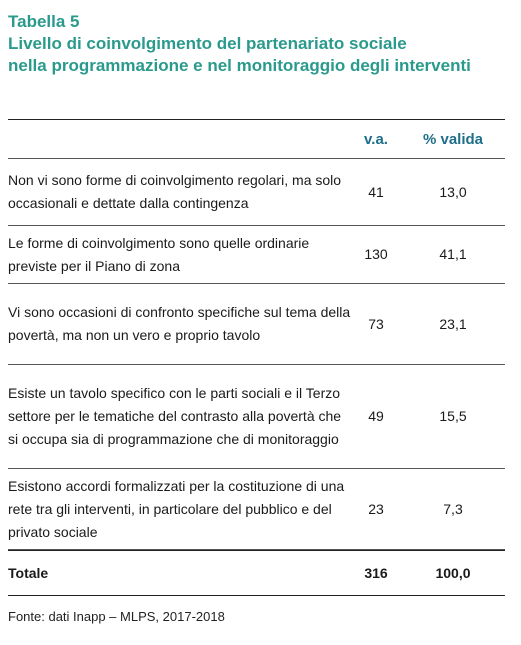 The height and width of the screenshot is (645, 521). What do you see at coordinates (453, 416) in the screenshot?
I see `row-pct: 15,5` at bounding box center [453, 416].